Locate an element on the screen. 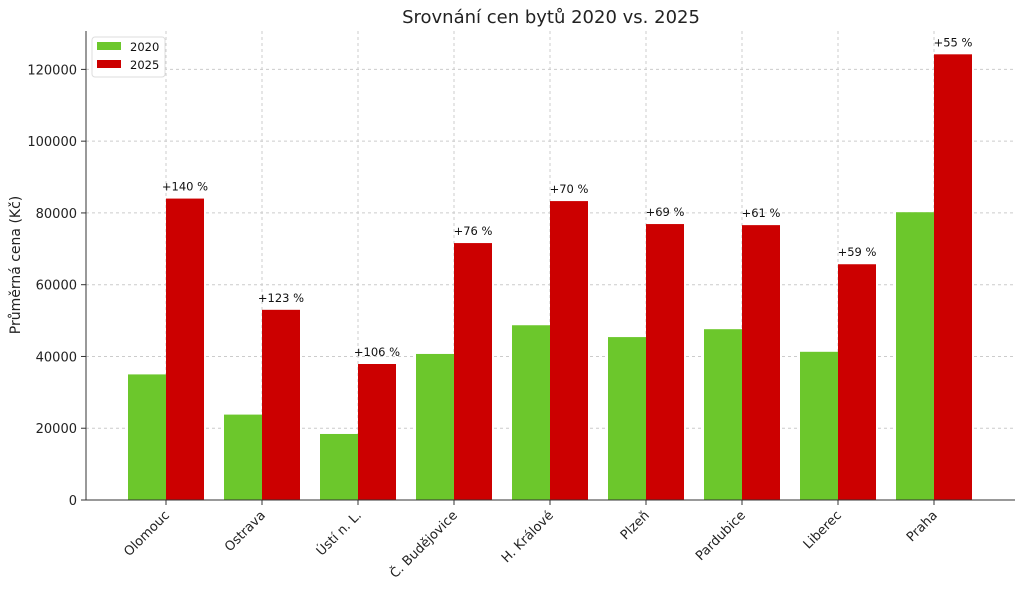  legend-swatch-2025 is located at coordinates (109, 64).